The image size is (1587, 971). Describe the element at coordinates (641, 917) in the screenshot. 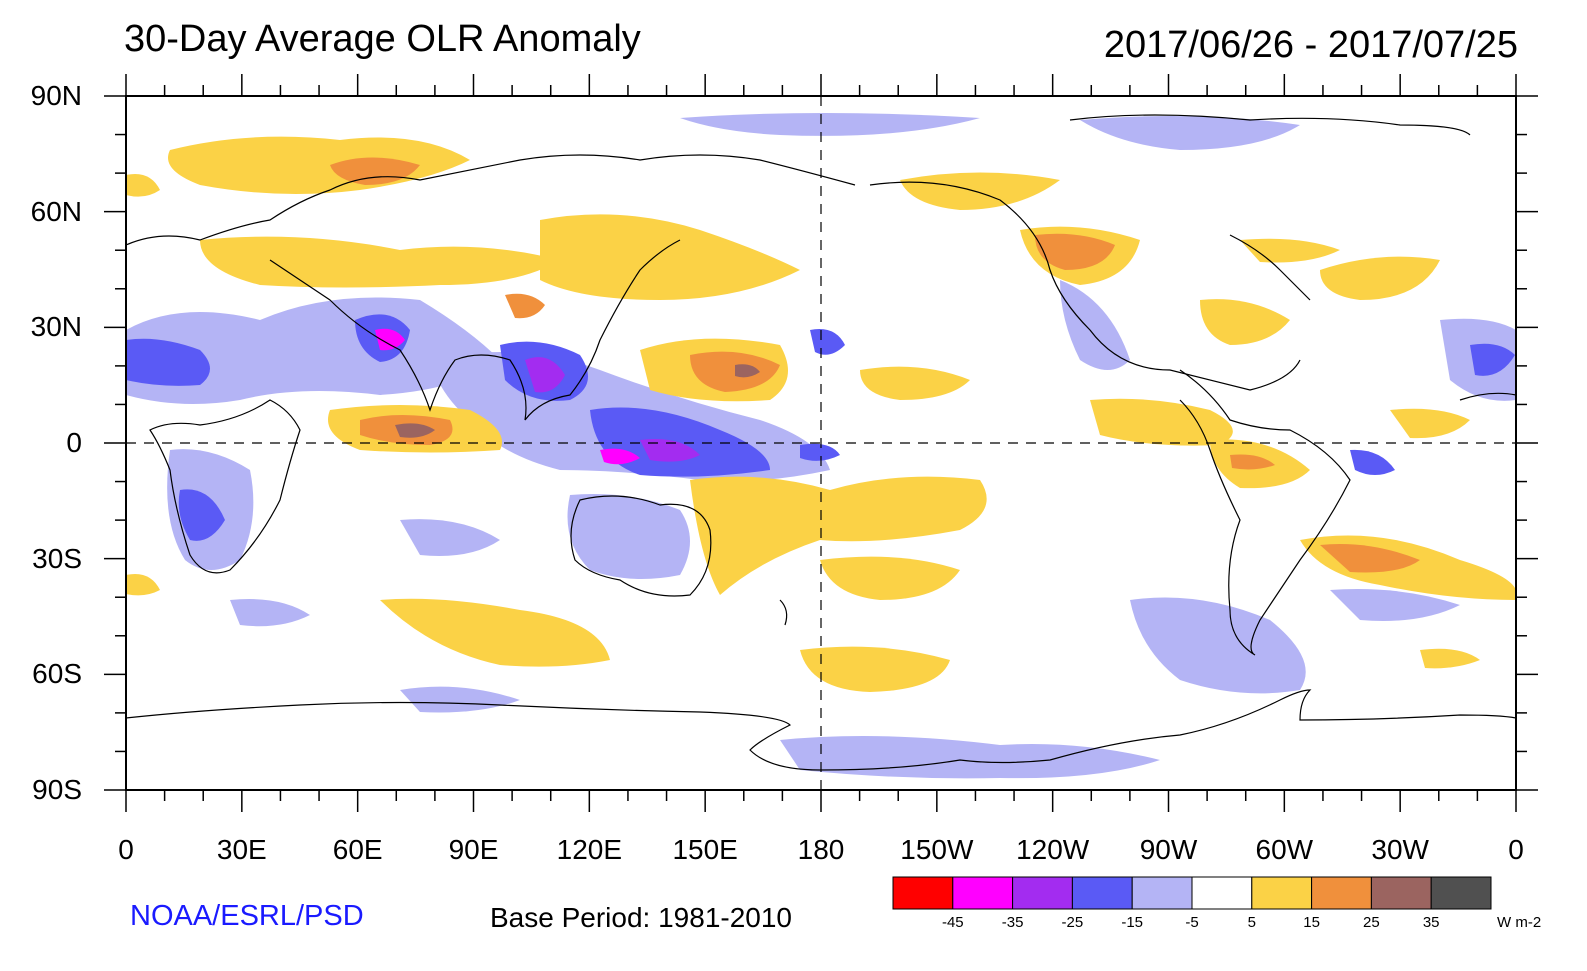

I see `base-period: Base Period: 1981-2010` at that location.